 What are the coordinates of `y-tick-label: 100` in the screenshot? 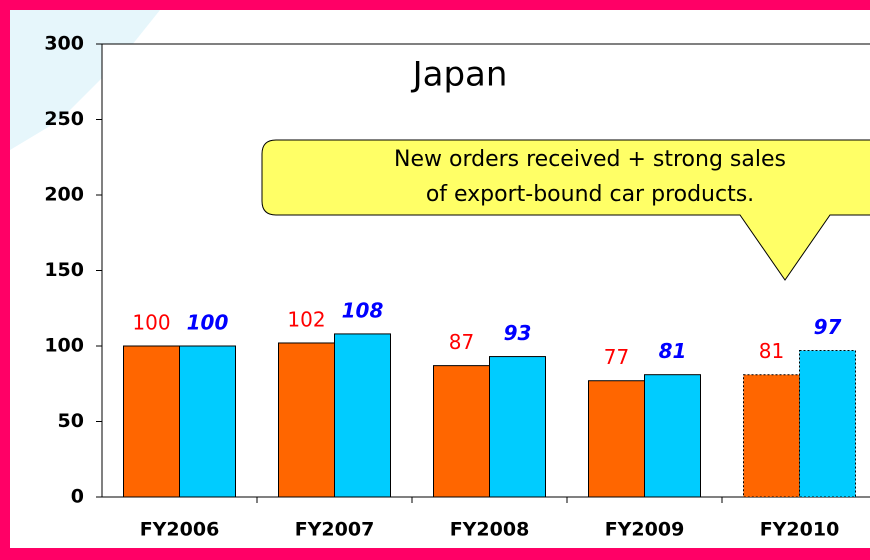 It's located at (64, 346).